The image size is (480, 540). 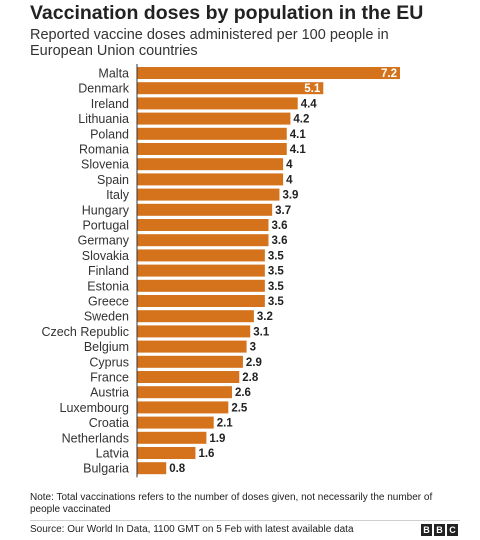 I want to click on category-label: Poland, so click(x=109, y=134).